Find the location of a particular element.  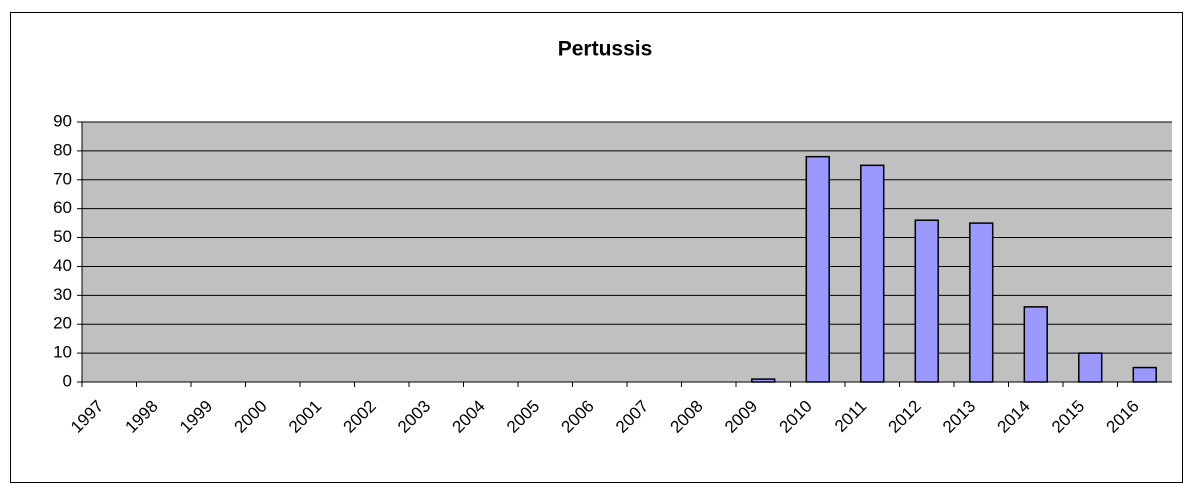

y-tick-label: 30 is located at coordinates (62, 294).